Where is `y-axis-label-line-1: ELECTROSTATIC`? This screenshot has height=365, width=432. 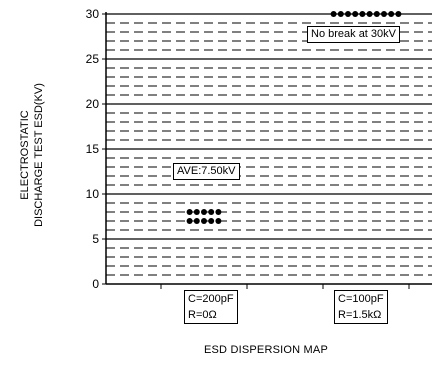
y-axis-label-line-1: ELECTROSTATIC is located at coordinates (25, 155).